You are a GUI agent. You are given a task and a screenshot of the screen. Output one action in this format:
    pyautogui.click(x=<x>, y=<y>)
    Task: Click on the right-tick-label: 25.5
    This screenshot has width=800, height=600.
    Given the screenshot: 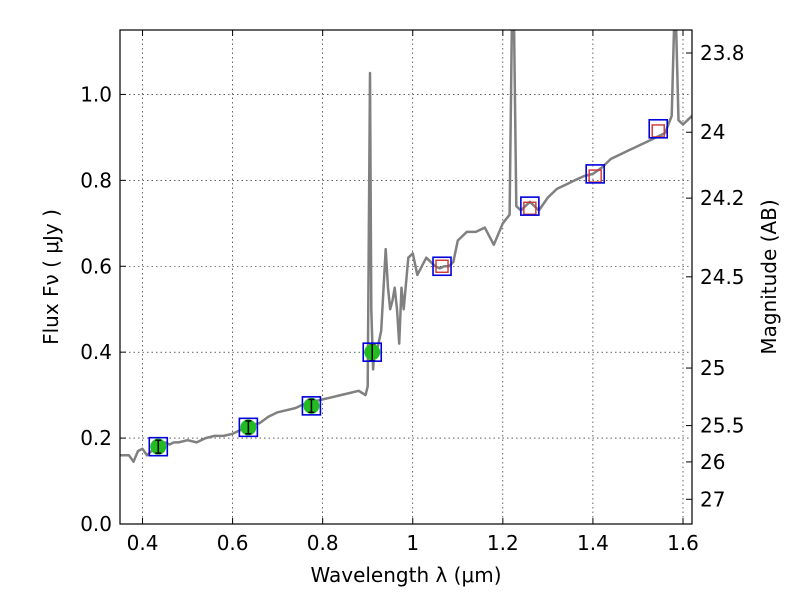 What is the action you would take?
    pyautogui.click(x=722, y=426)
    